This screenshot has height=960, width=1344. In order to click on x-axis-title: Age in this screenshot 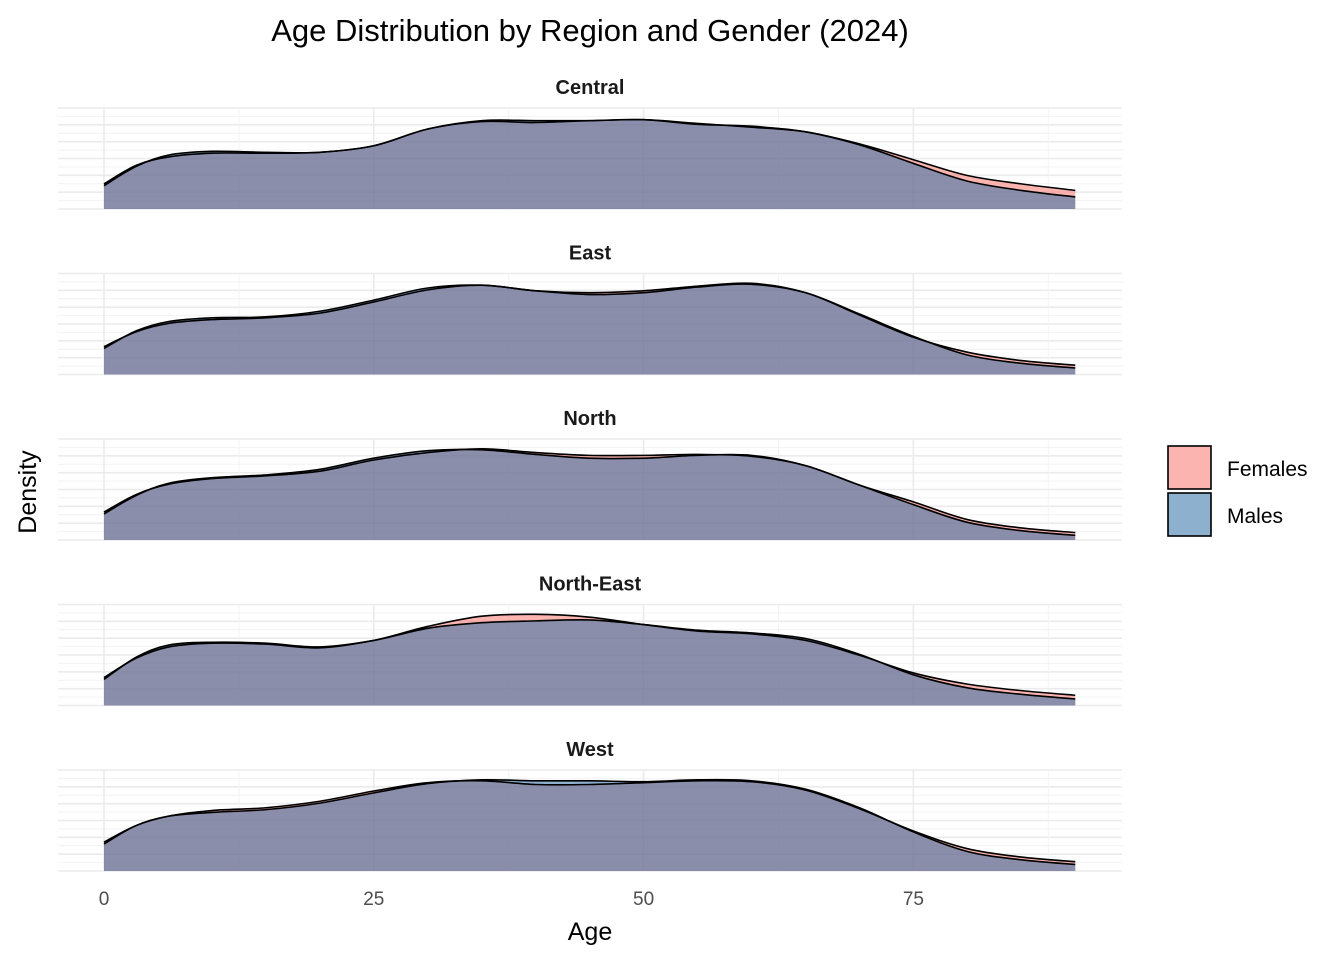, I will do `click(590, 932)`.